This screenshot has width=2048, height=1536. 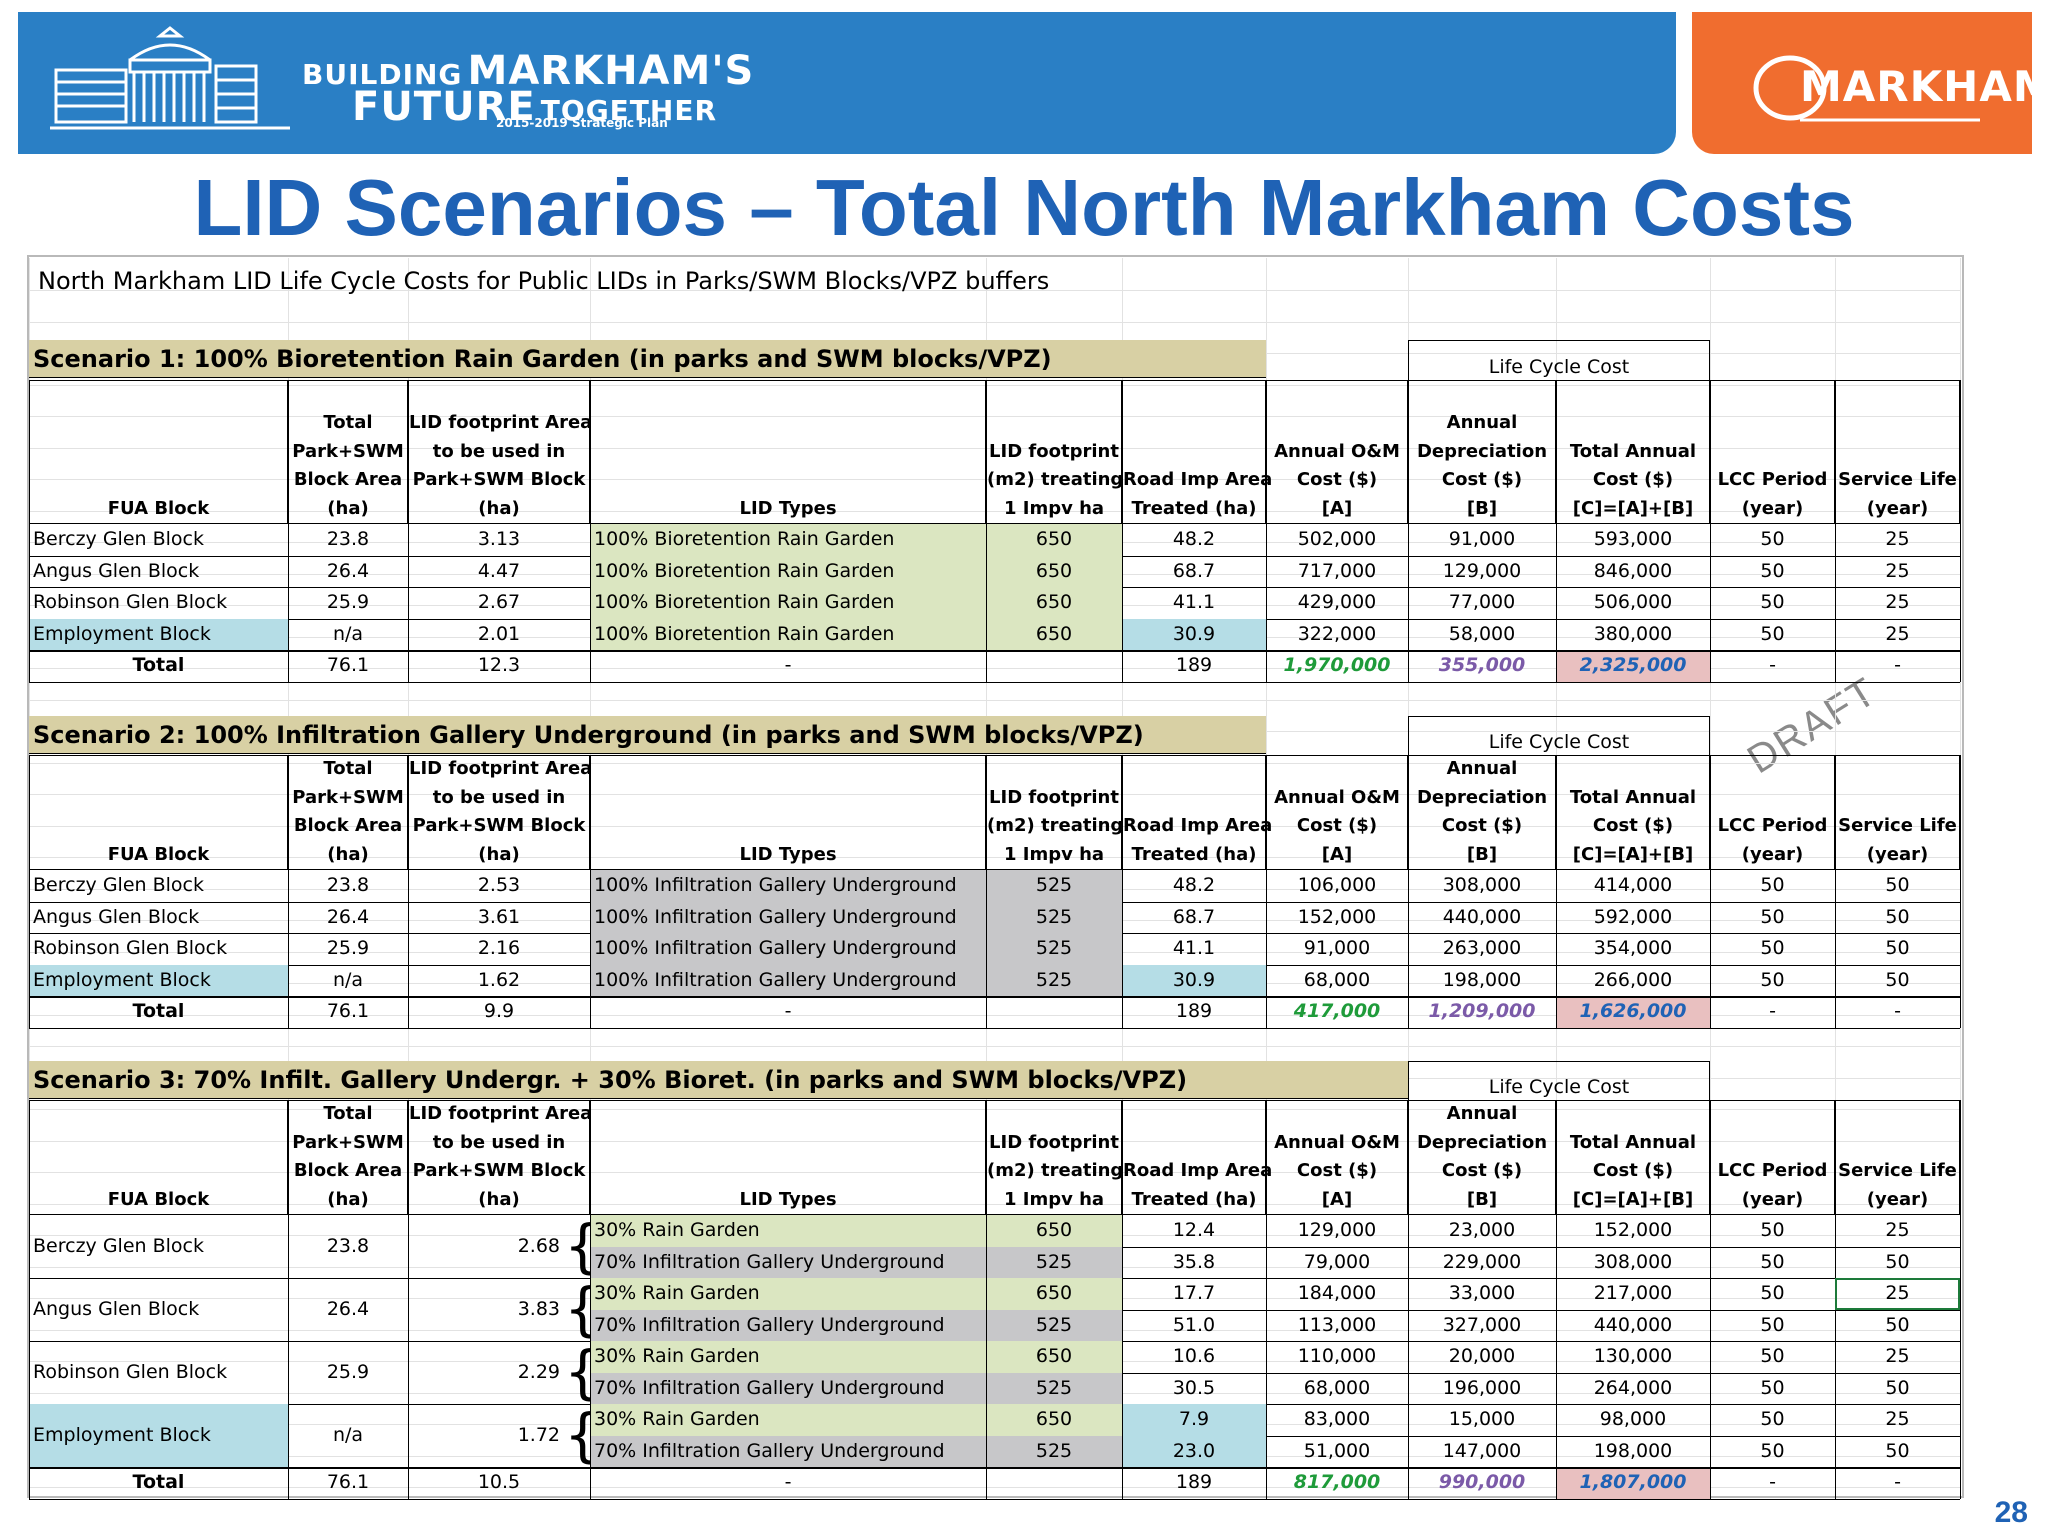 I want to click on column-header-line: LID Types, so click(x=788, y=1199).